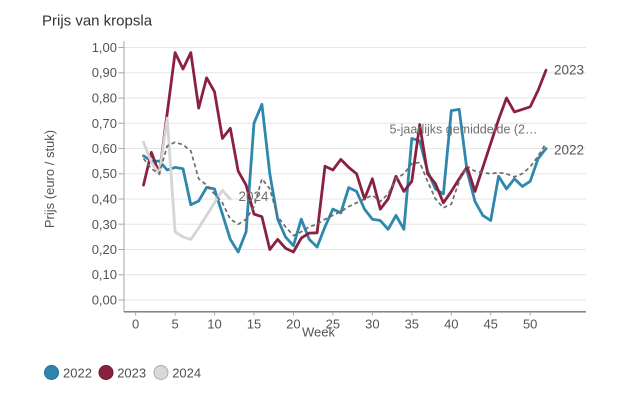  Describe the element at coordinates (97, 21) in the screenshot. I see `svg-text: Prijs van kropsla` at that location.